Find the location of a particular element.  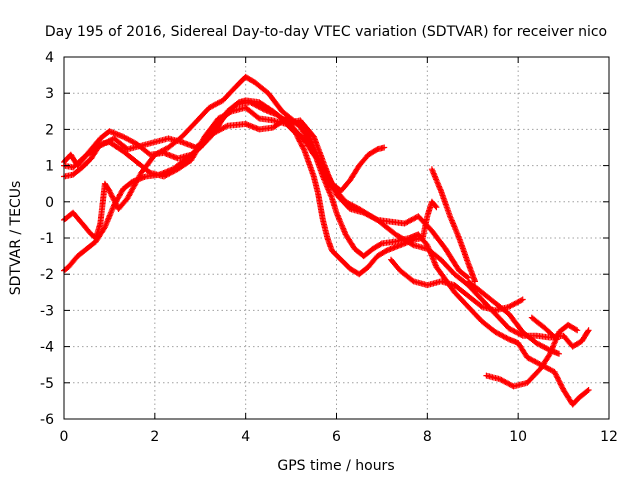

x-tick-label: 12 is located at coordinates (609, 437).